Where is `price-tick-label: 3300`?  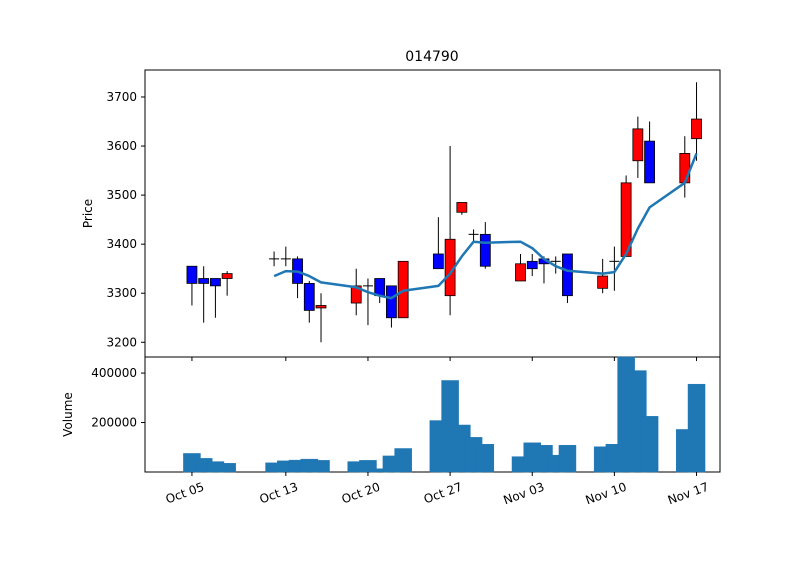 price-tick-label: 3300 is located at coordinates (121, 293).